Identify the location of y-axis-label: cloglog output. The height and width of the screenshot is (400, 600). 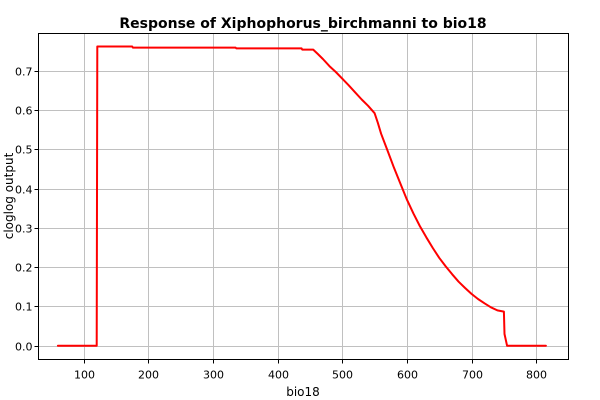
(9, 195).